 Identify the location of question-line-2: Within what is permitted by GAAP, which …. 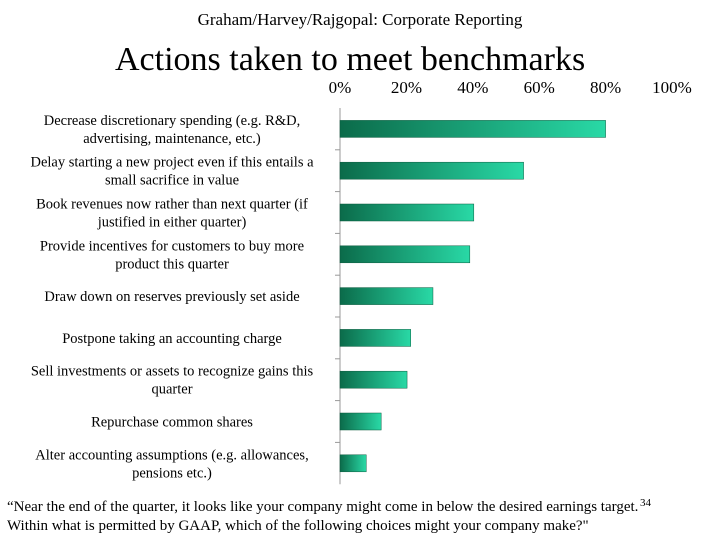
(298, 526).